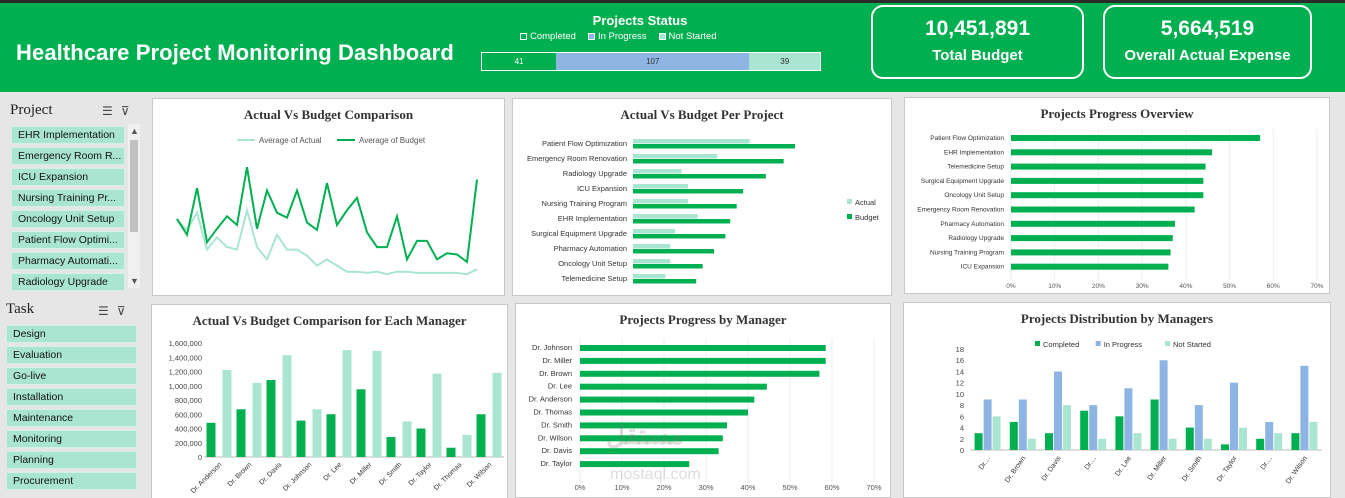  I want to click on task-item-procurement: Procurement, so click(71, 481).